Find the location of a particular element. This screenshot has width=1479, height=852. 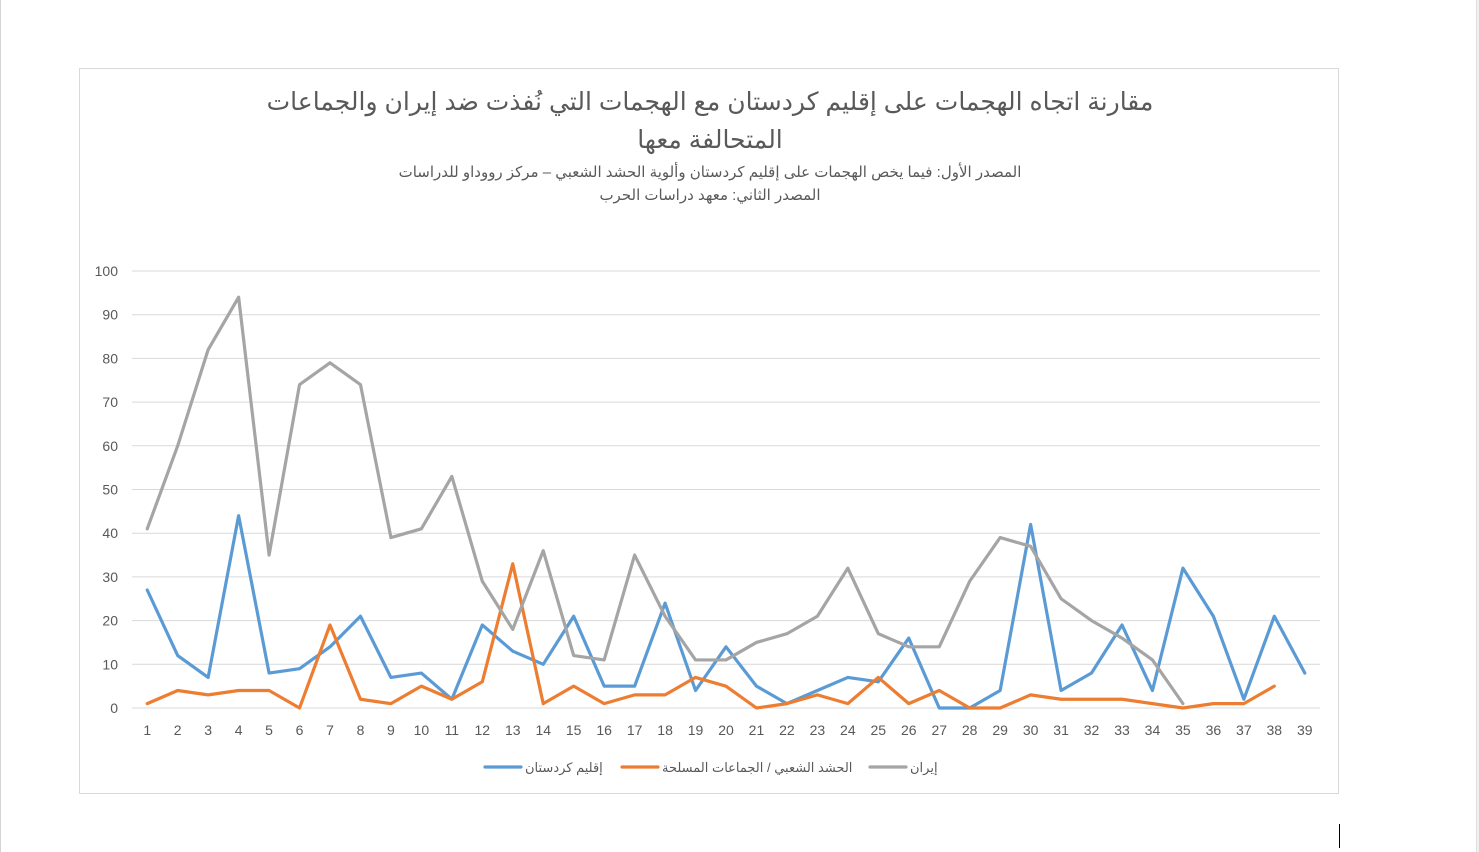

x-tick-label-18: 18 is located at coordinates (665, 730).